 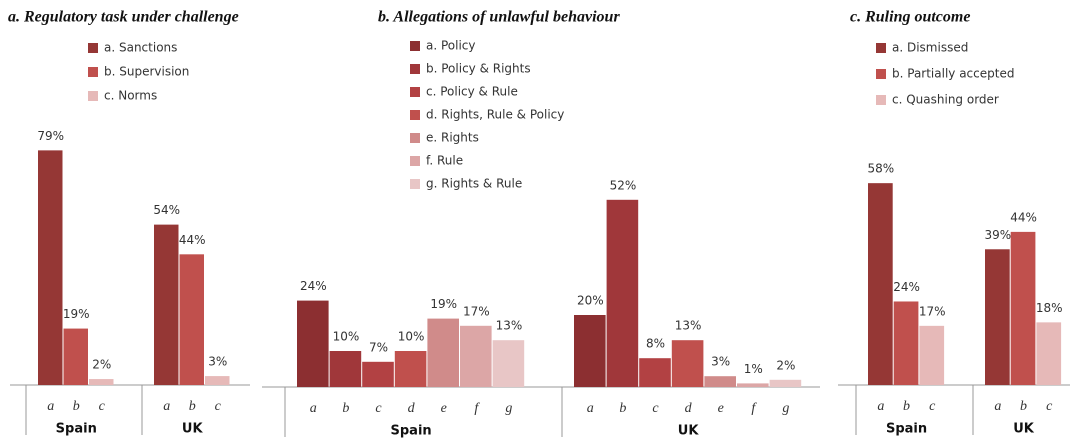 I want to click on data-label: 10%, so click(x=346, y=337).